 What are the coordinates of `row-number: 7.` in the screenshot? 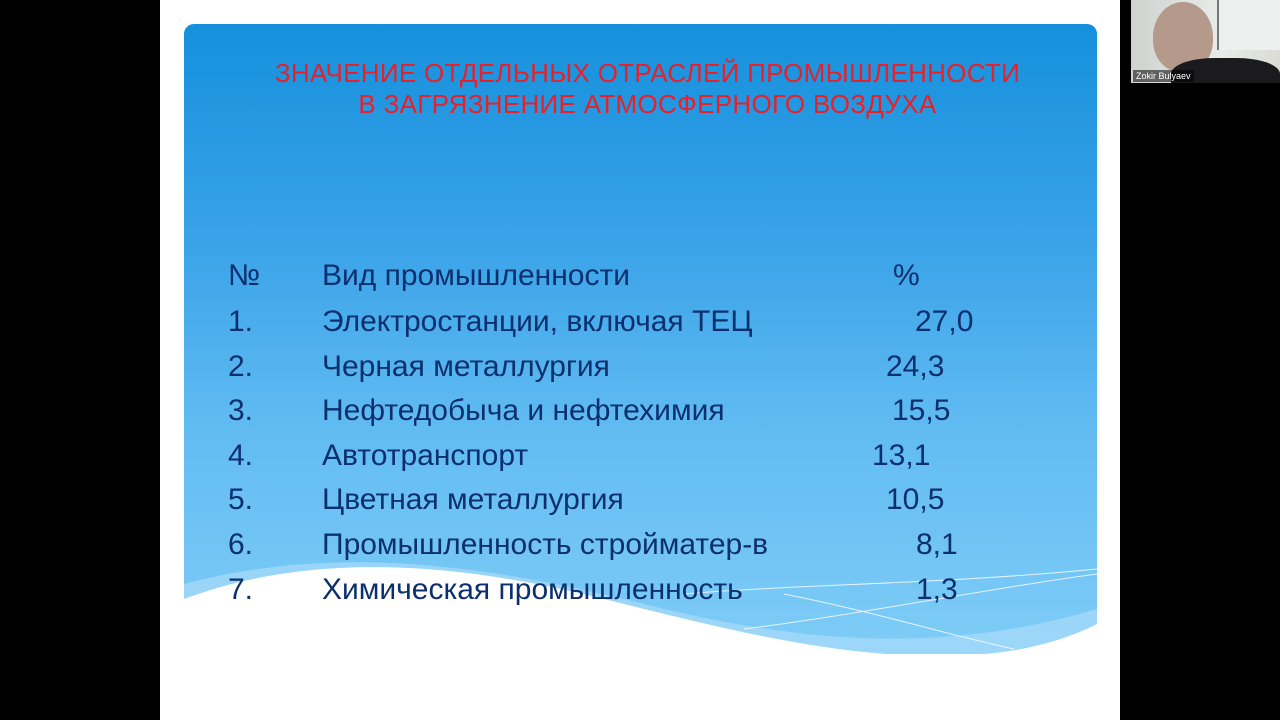 It's located at (241, 589).